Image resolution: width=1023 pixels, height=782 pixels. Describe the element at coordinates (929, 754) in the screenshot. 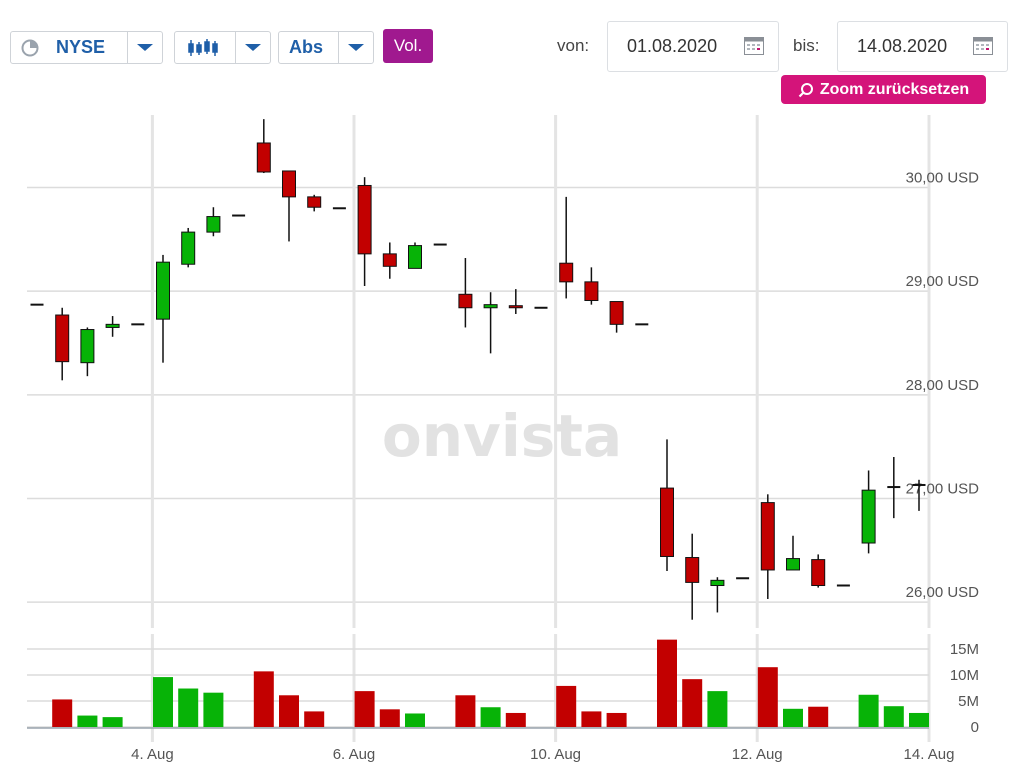

I see `date-tick-label: 14. Aug` at that location.